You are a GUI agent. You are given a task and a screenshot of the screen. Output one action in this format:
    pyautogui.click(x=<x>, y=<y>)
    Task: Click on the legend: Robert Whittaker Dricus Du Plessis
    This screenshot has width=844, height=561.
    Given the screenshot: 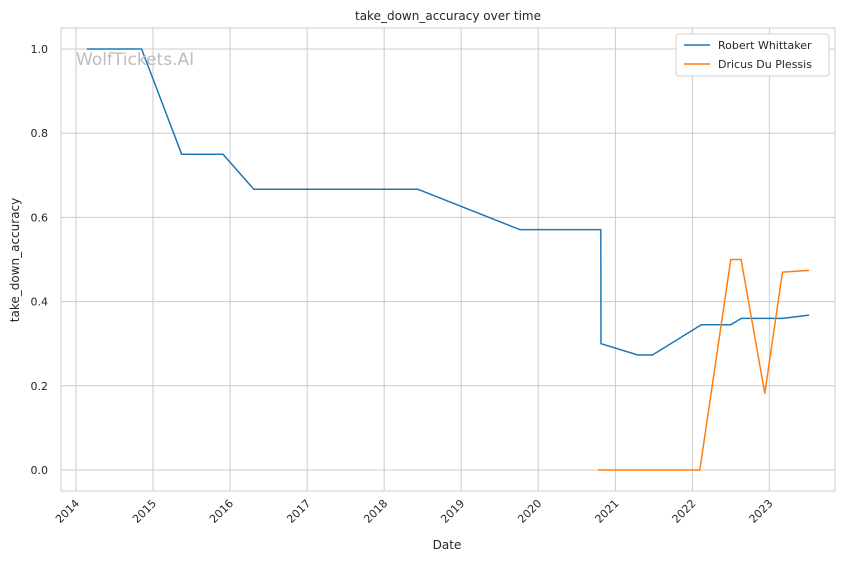 What is the action you would take?
    pyautogui.click(x=752, y=55)
    